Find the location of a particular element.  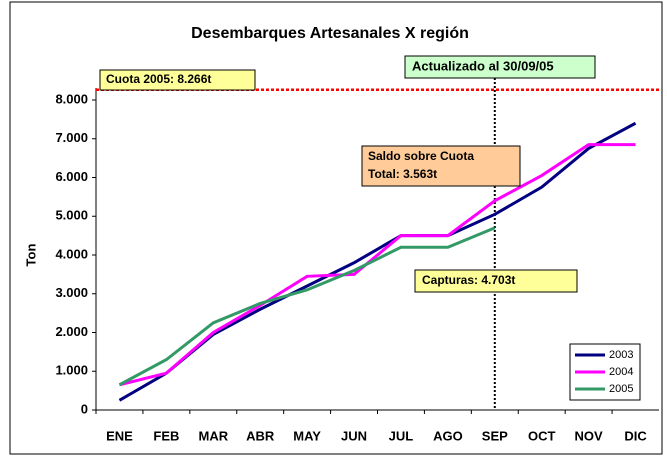

y-axis-label: Ton is located at coordinates (30, 255).